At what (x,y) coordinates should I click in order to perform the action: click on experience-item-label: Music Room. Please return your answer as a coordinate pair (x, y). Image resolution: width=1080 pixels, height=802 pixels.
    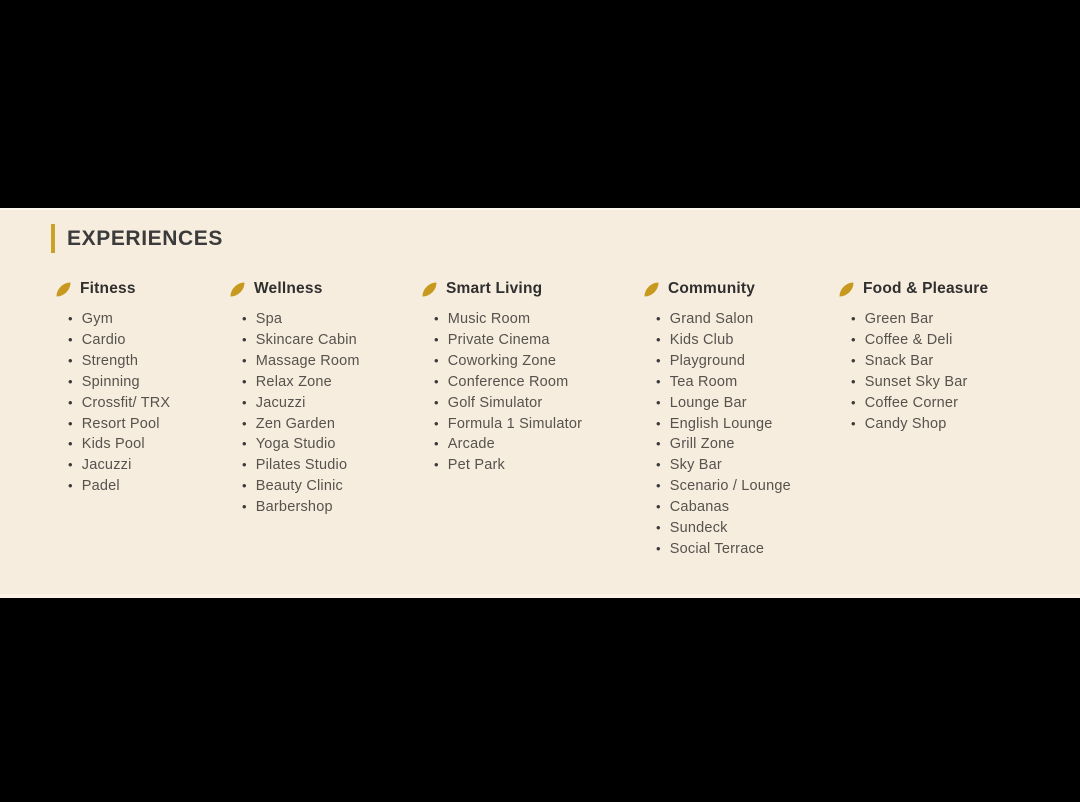
    Looking at the image, I should click on (489, 319).